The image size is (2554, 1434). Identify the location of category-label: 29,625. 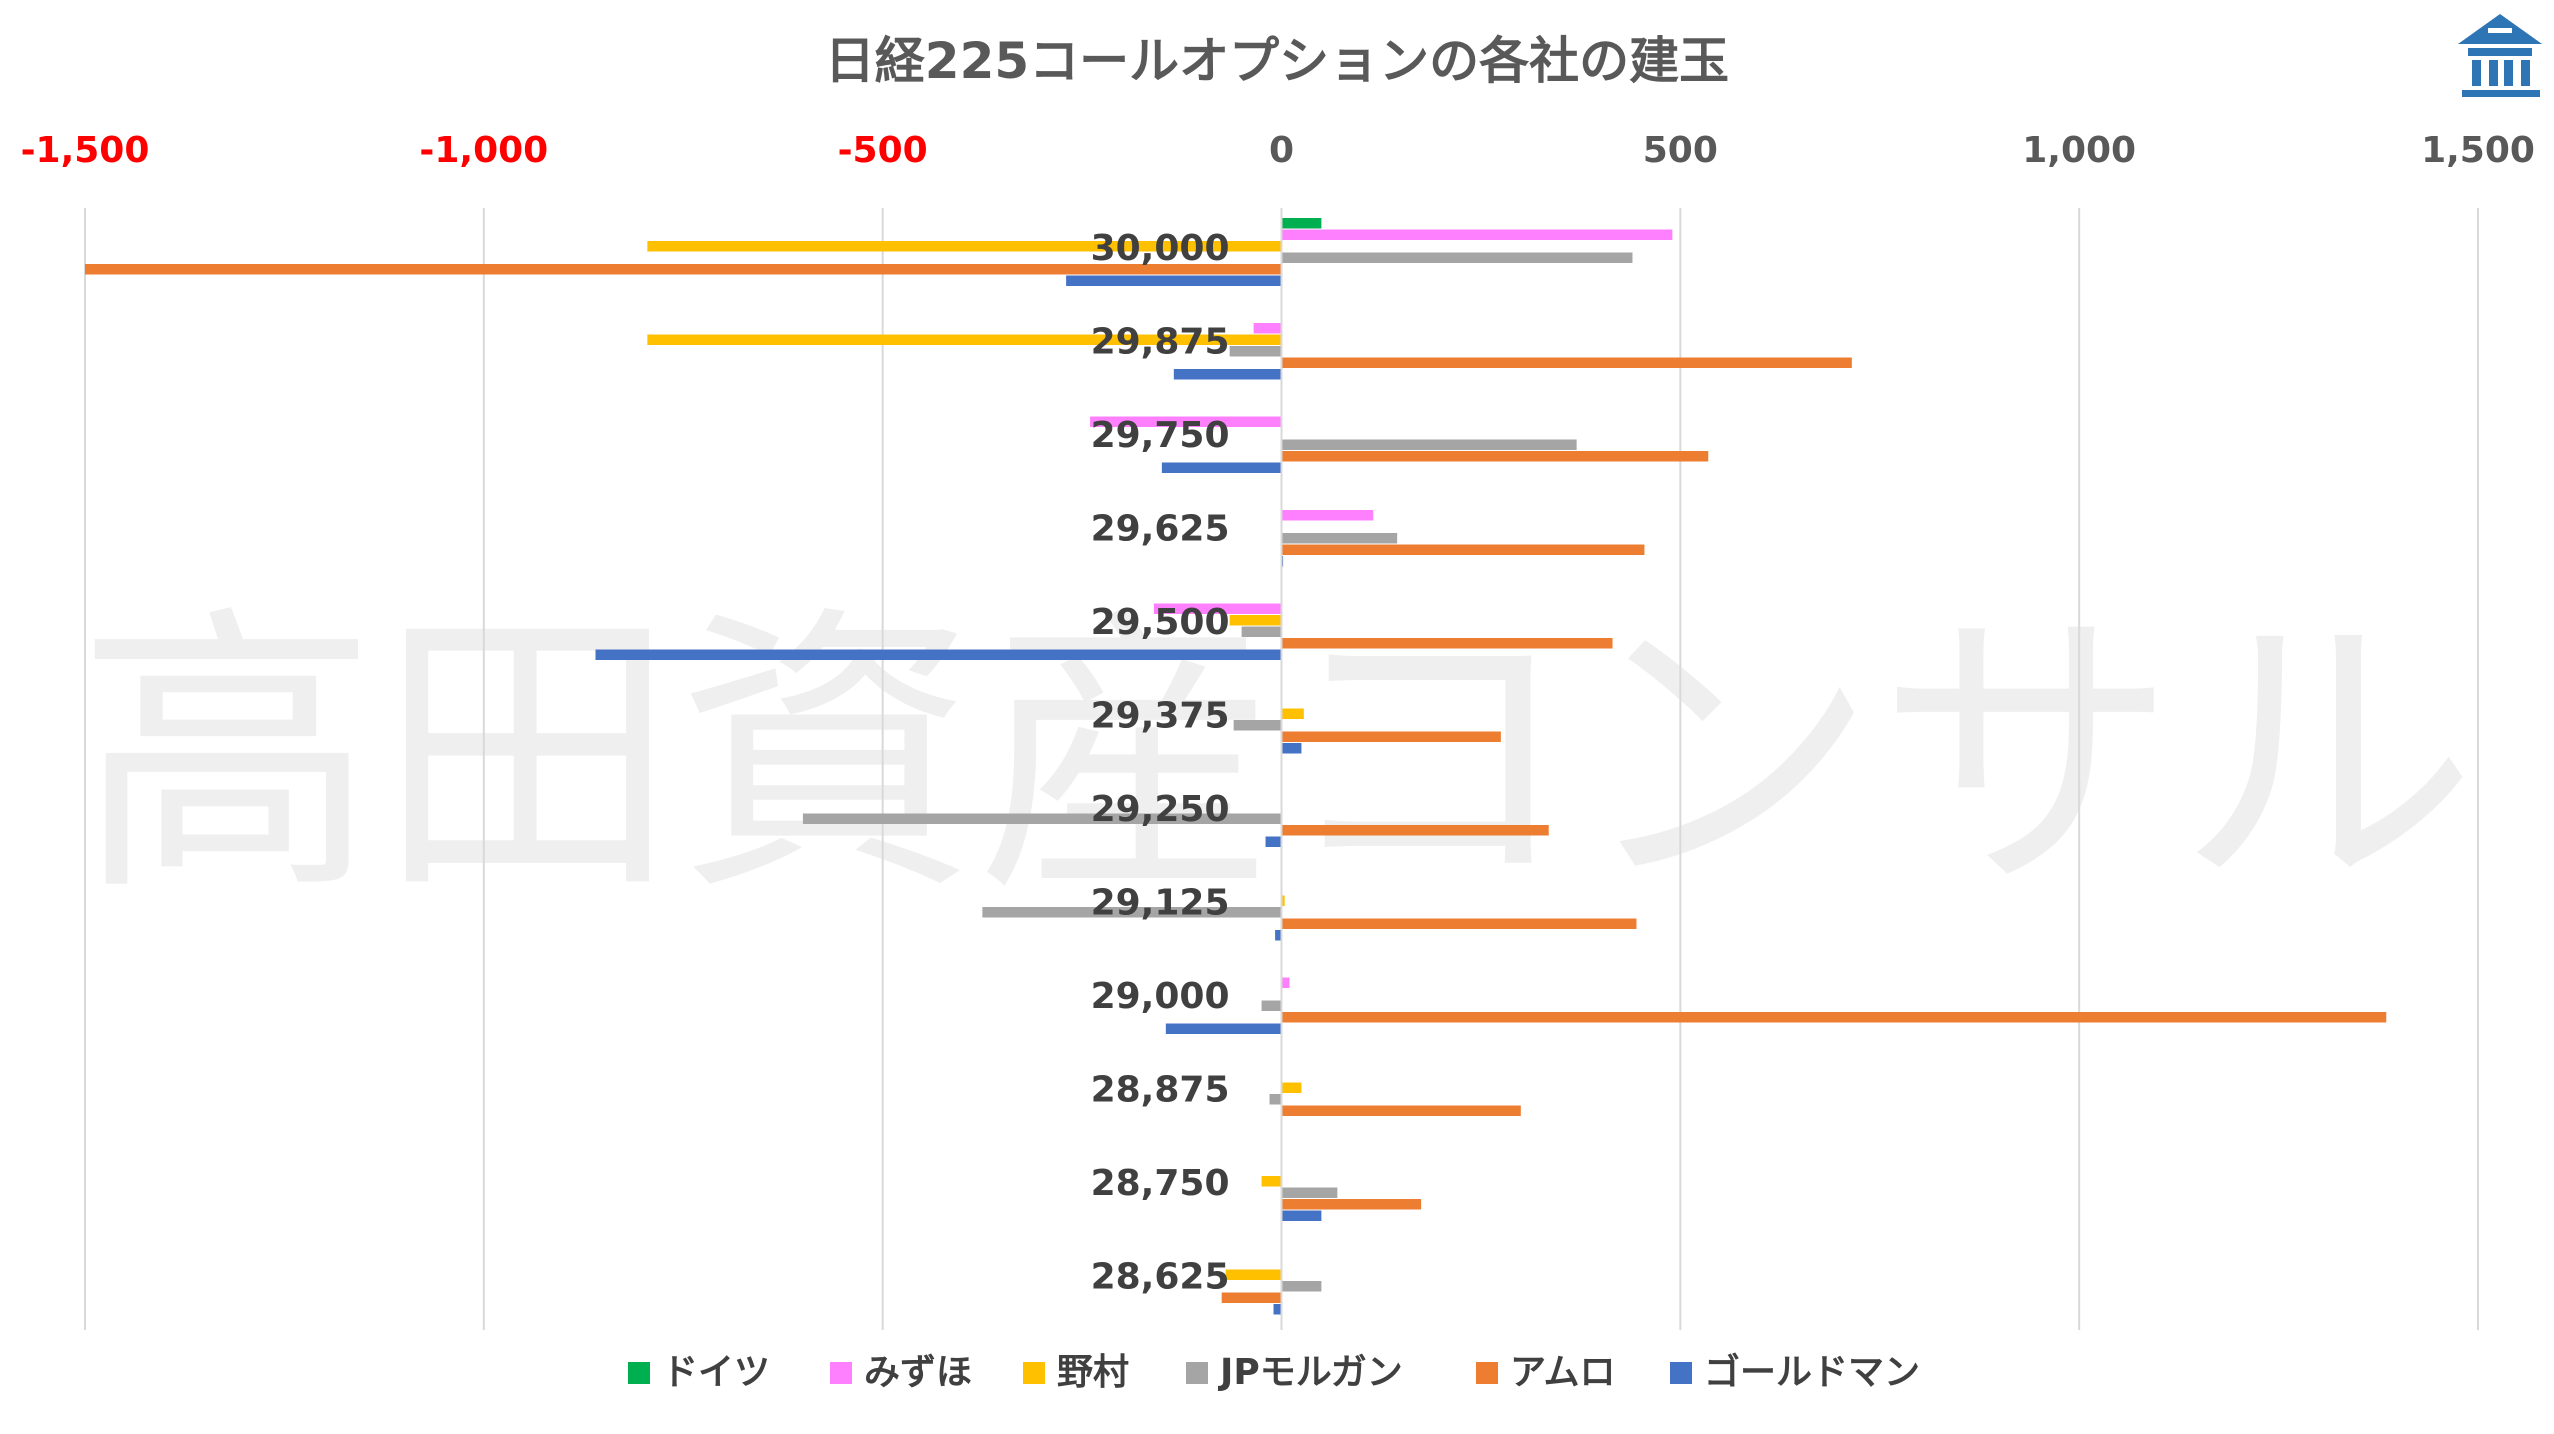
(1160, 528).